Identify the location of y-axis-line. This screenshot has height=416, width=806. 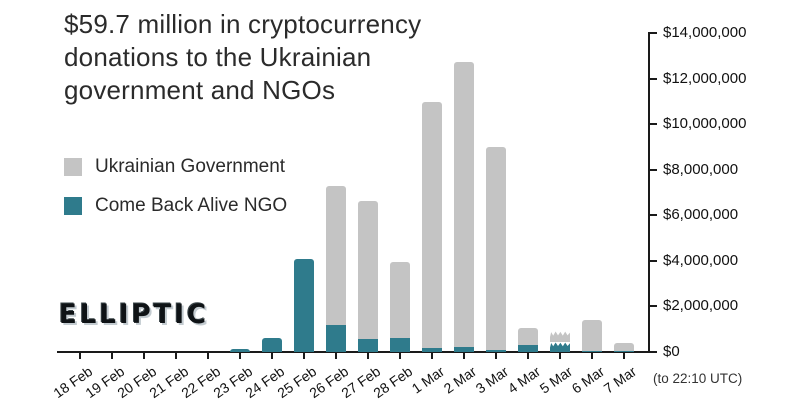
(649, 192).